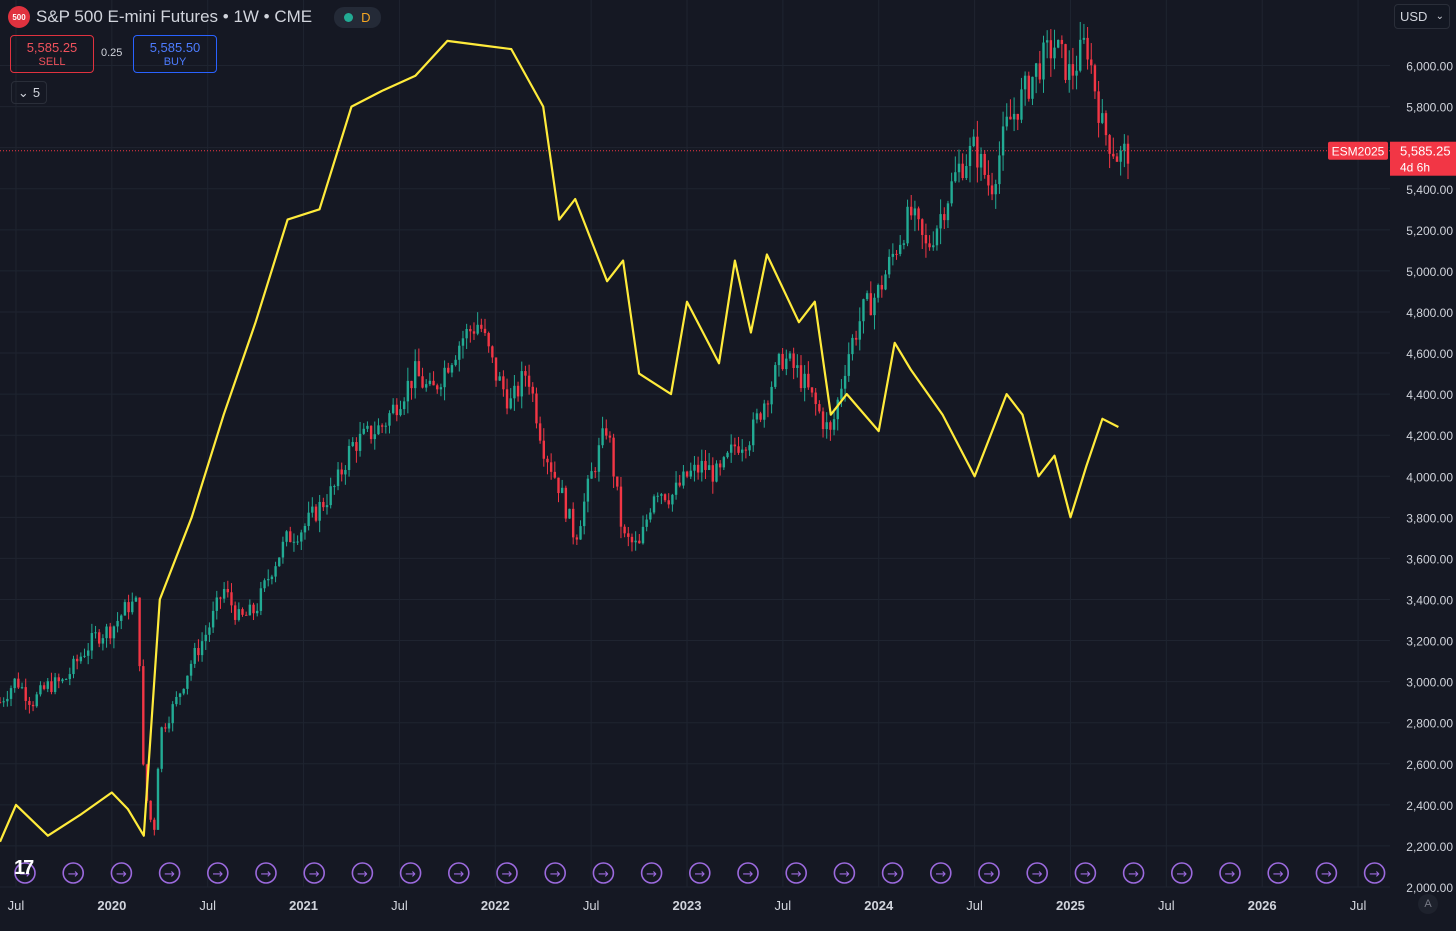  Describe the element at coordinates (29, 92) in the screenshot. I see `indicators-toggle: ⌄ 5` at that location.